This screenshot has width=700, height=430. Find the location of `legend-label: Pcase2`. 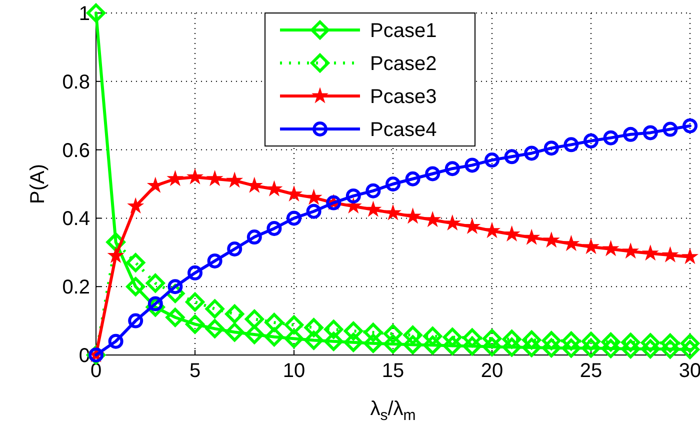

legend-label: Pcase2 is located at coordinates (403, 64).